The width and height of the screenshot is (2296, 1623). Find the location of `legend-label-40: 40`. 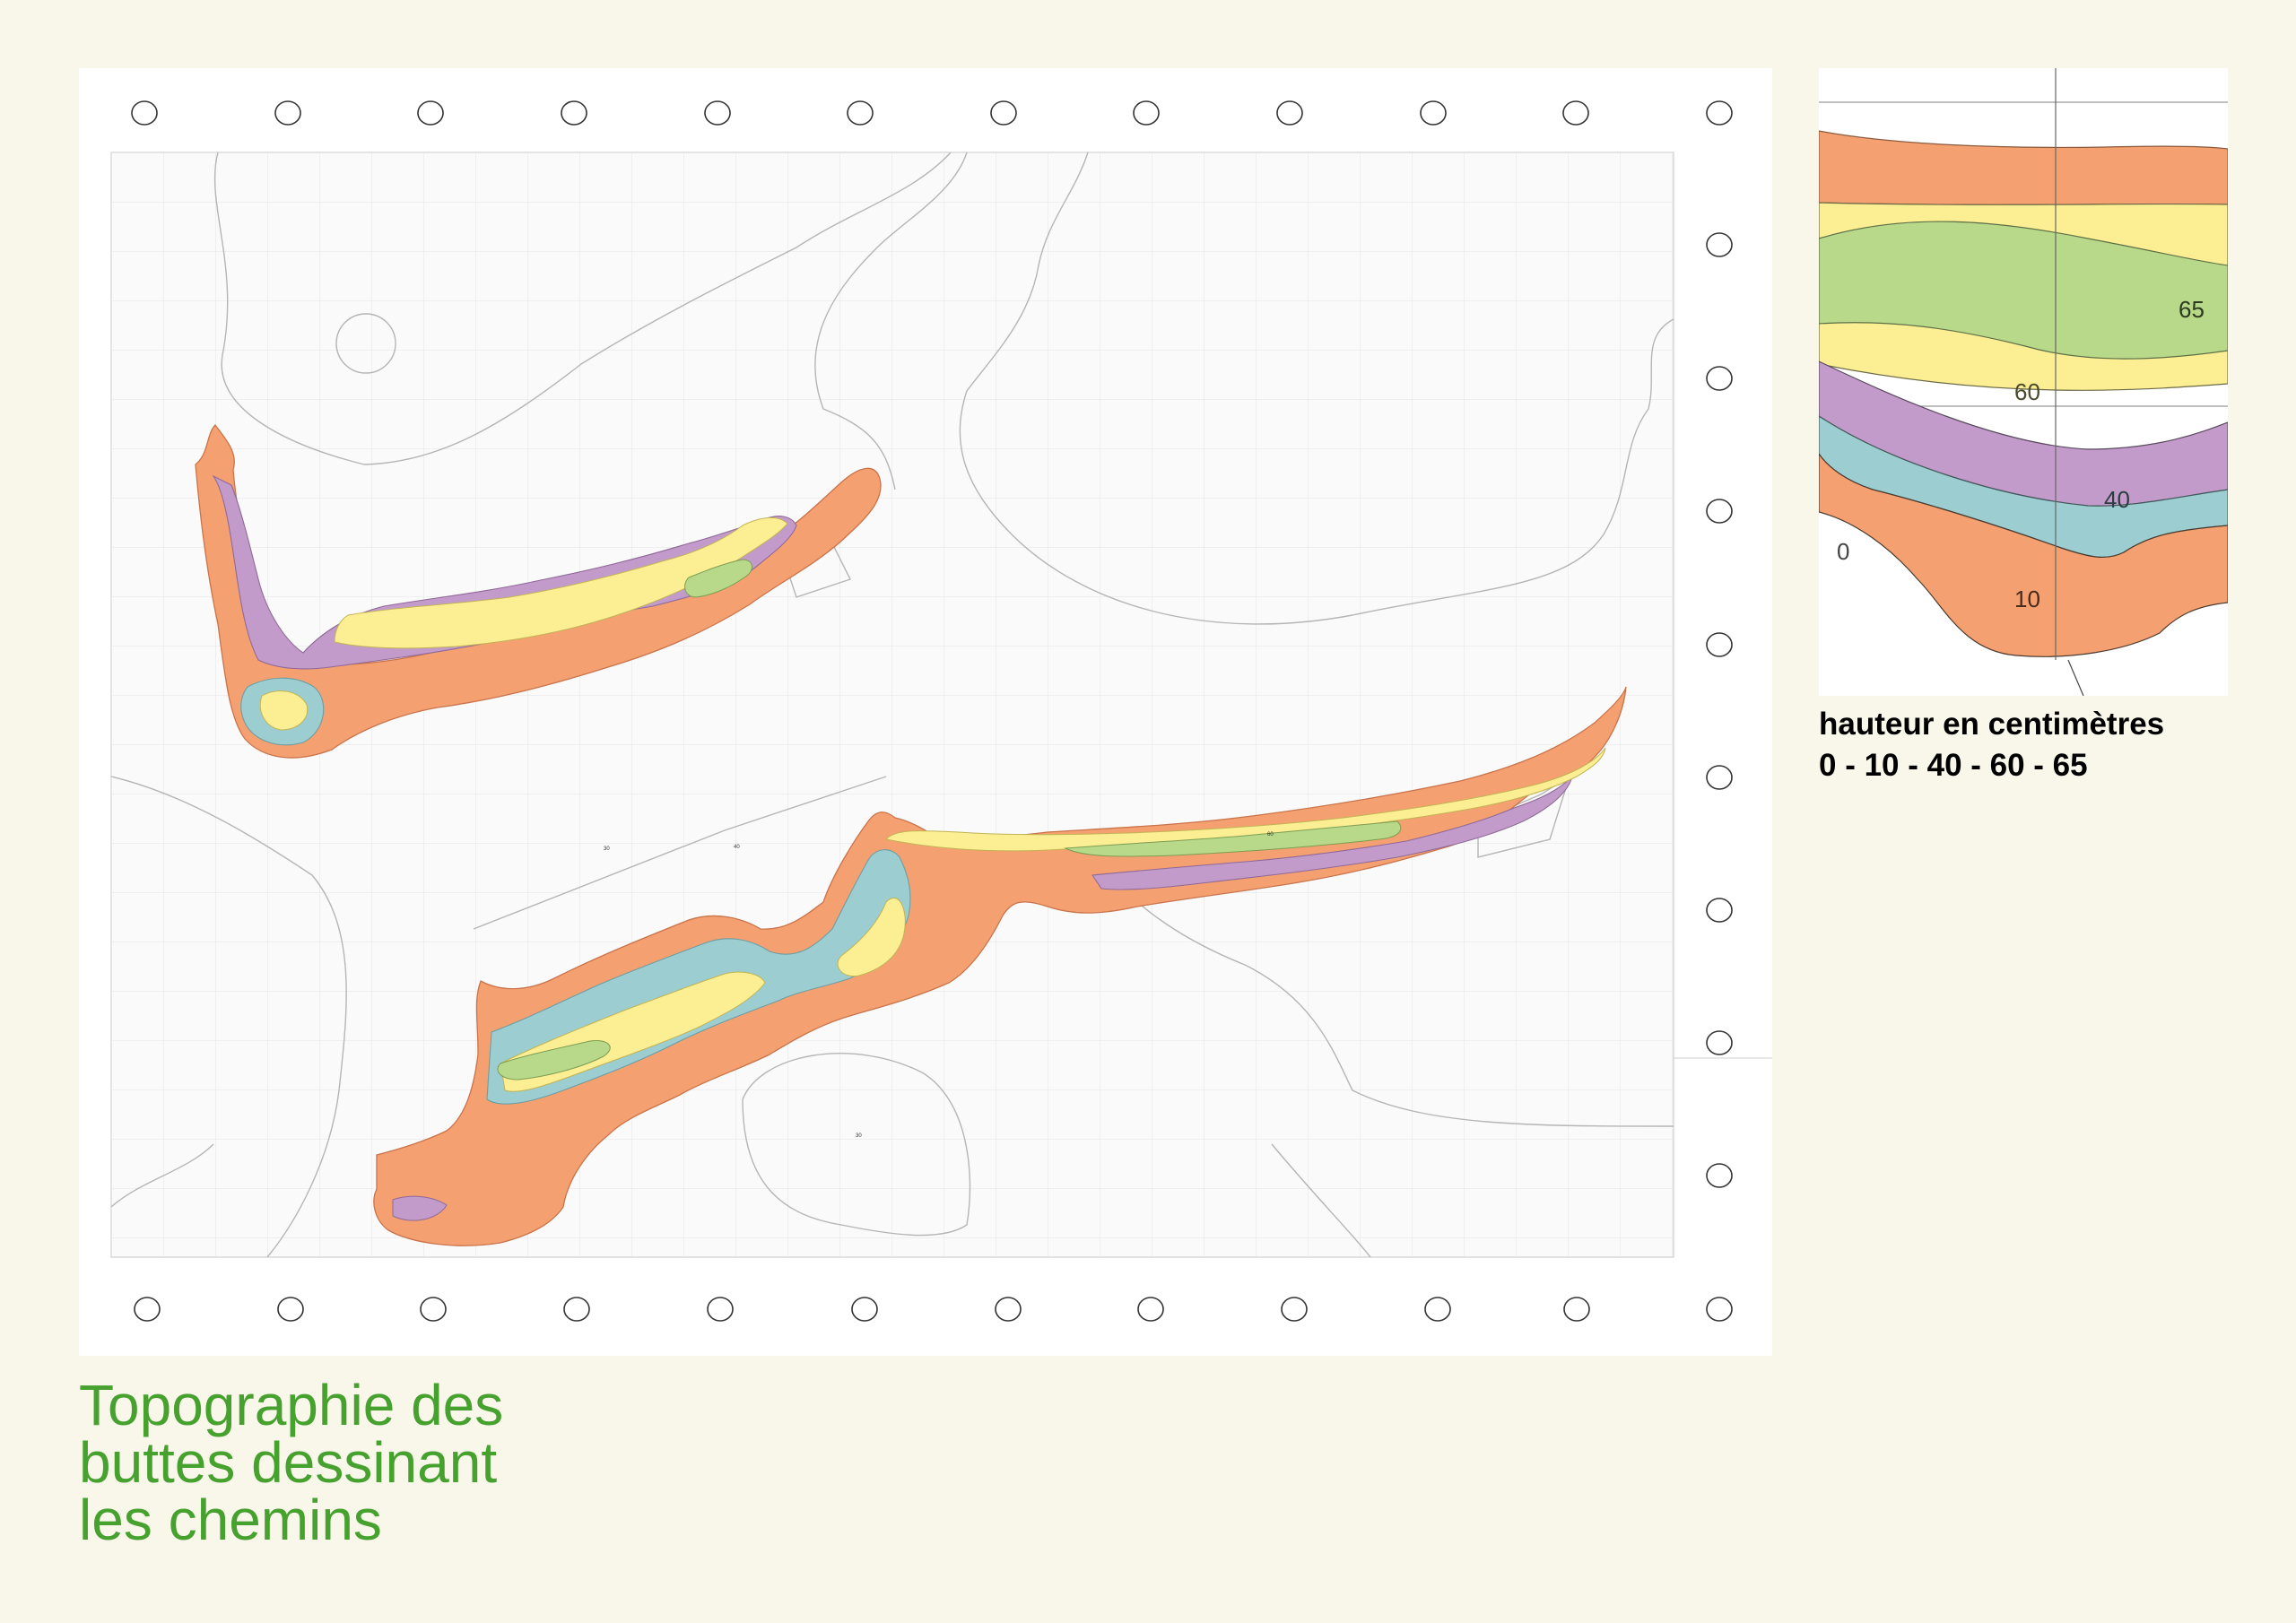

legend-label-40: 40 is located at coordinates (2117, 499).